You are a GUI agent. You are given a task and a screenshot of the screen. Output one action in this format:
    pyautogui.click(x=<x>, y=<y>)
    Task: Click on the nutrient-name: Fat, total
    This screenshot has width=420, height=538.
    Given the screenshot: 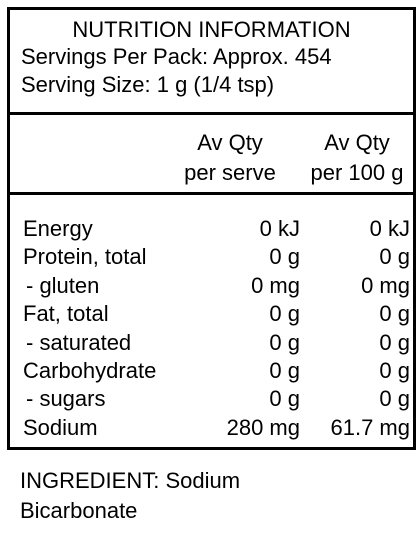 What is the action you would take?
    pyautogui.click(x=66, y=314)
    